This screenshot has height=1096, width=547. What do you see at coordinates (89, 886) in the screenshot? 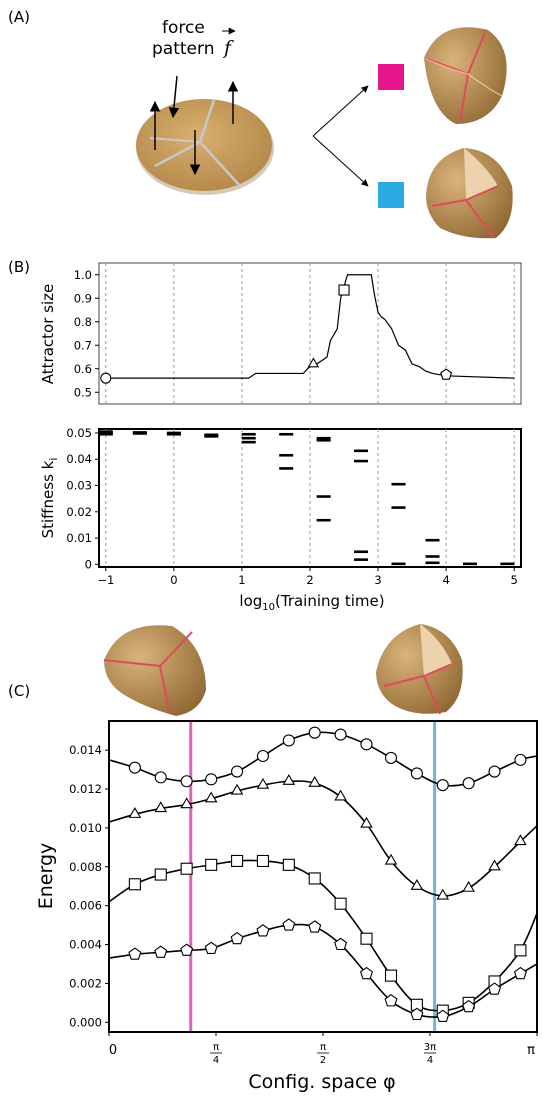
I see `energy-yticks: 0.000 0.002 0.004 0.006 0.008 0.010 0.012 0.014` at bounding box center [89, 886].